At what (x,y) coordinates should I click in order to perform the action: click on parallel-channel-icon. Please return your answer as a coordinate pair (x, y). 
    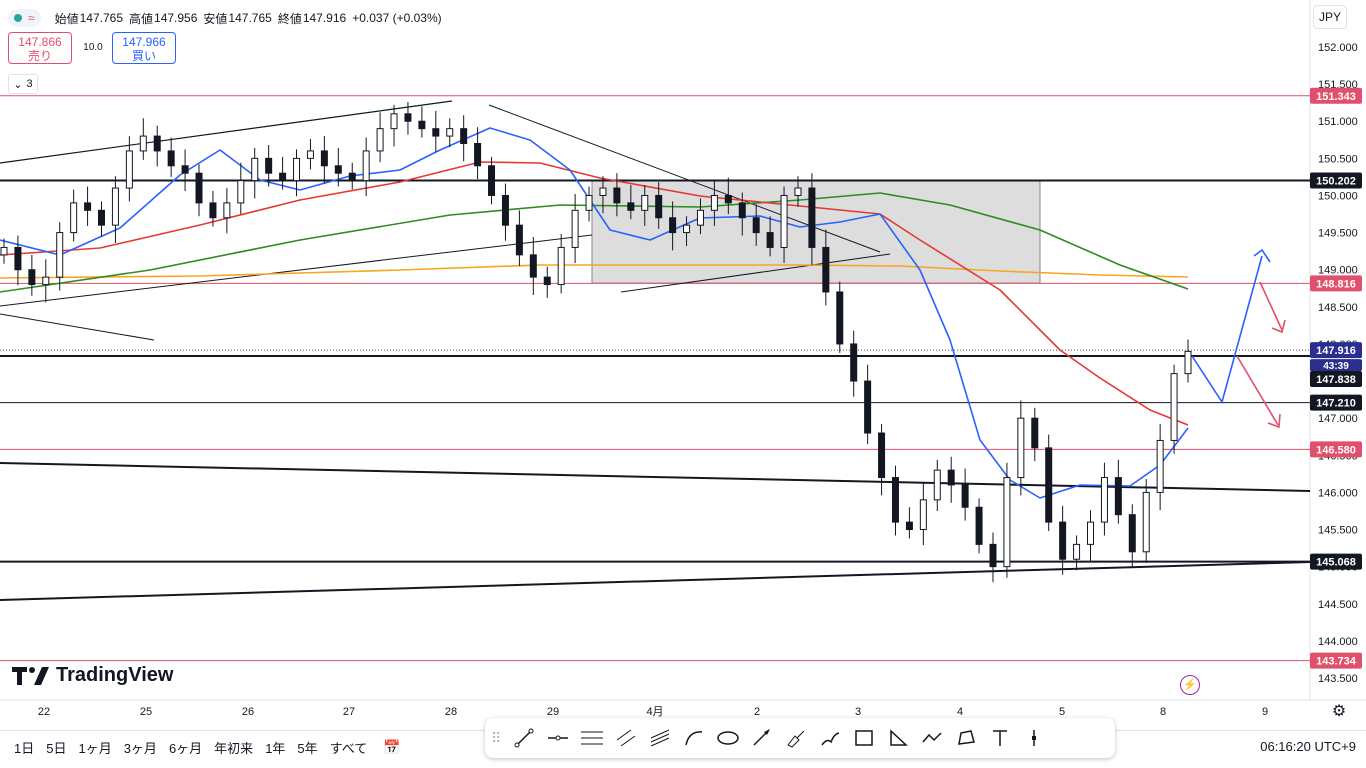
    Looking at the image, I should click on (626, 738).